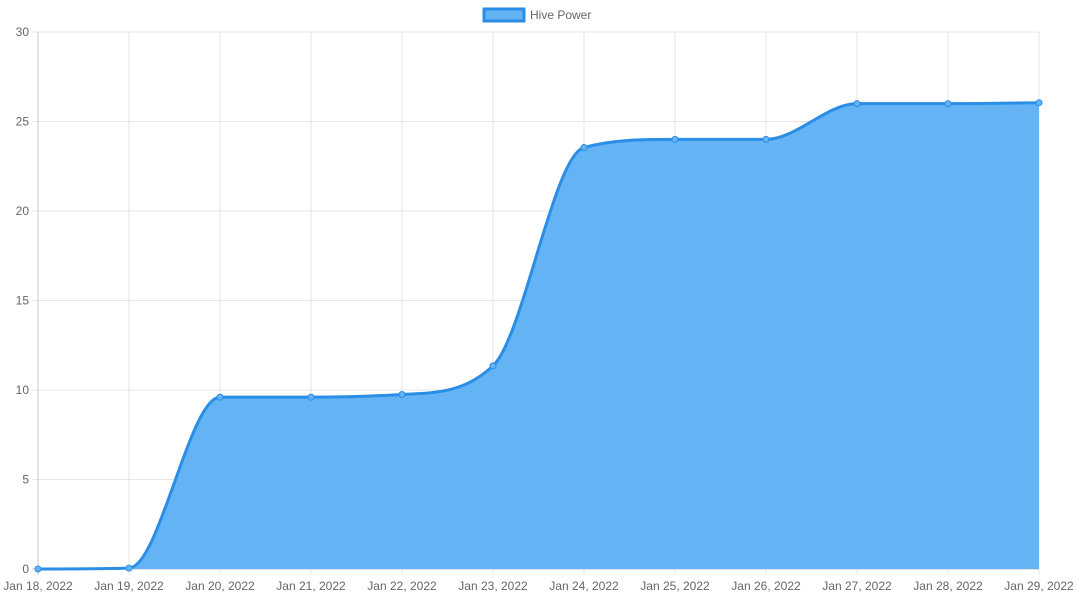 The image size is (1077, 600). I want to click on x-tick-label: Jan 25, 2022, so click(675, 586).